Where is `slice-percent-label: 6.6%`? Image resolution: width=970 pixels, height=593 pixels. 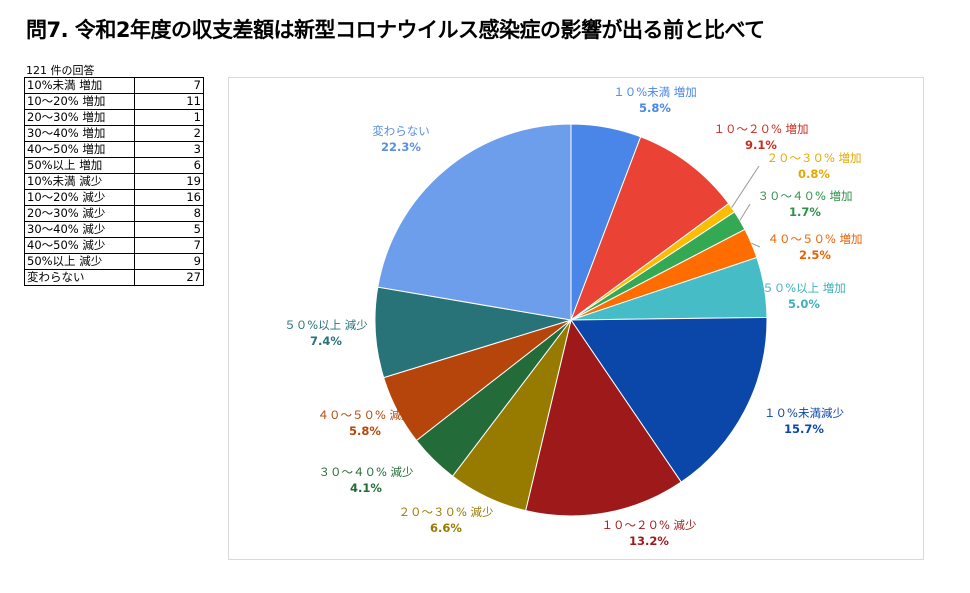 slice-percent-label: 6.6% is located at coordinates (446, 528).